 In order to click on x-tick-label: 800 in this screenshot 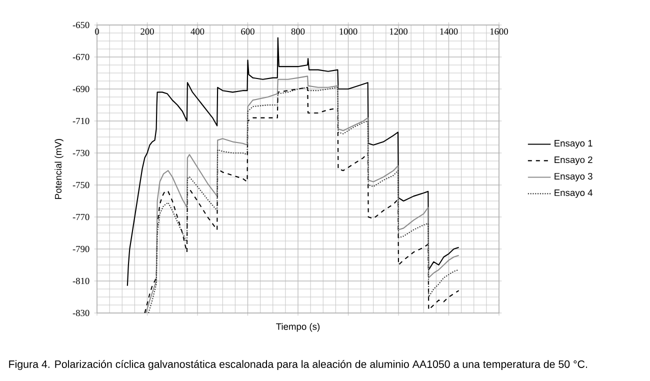, I will do `click(298, 31)`.